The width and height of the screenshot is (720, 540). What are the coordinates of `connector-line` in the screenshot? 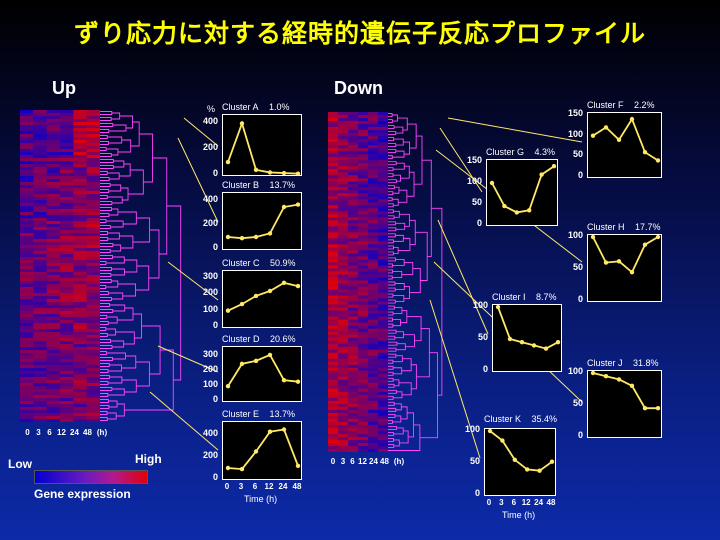 It's located at (188, 359).